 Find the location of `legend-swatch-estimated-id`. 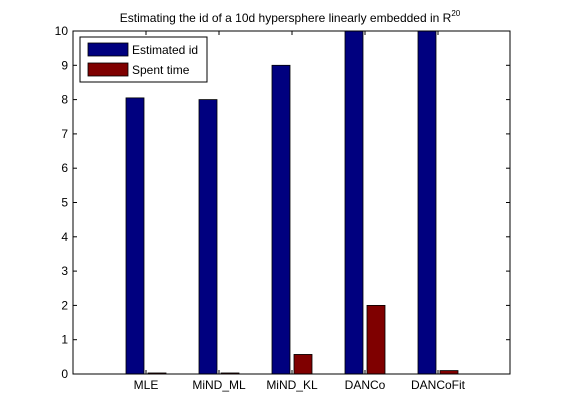

legend-swatch-estimated-id is located at coordinates (108, 49).